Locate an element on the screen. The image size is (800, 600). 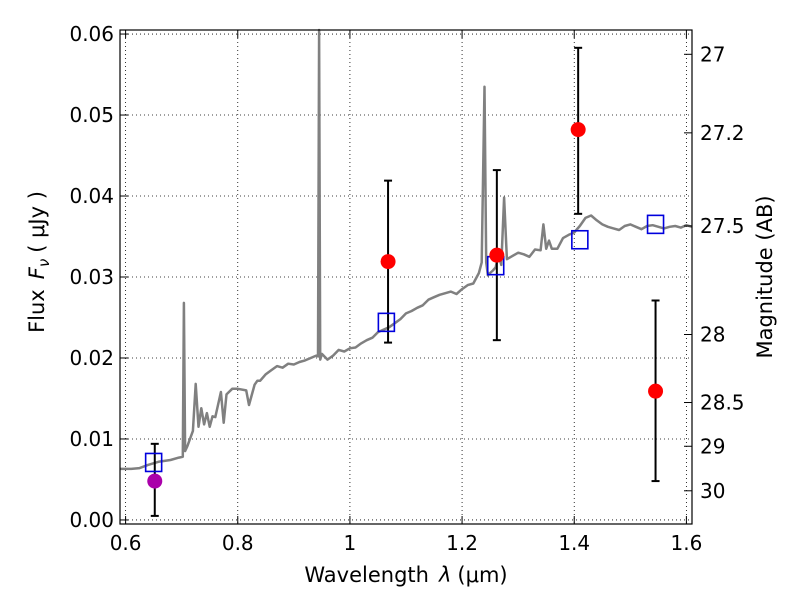
x-tick-label: 1.4 is located at coordinates (574, 543).